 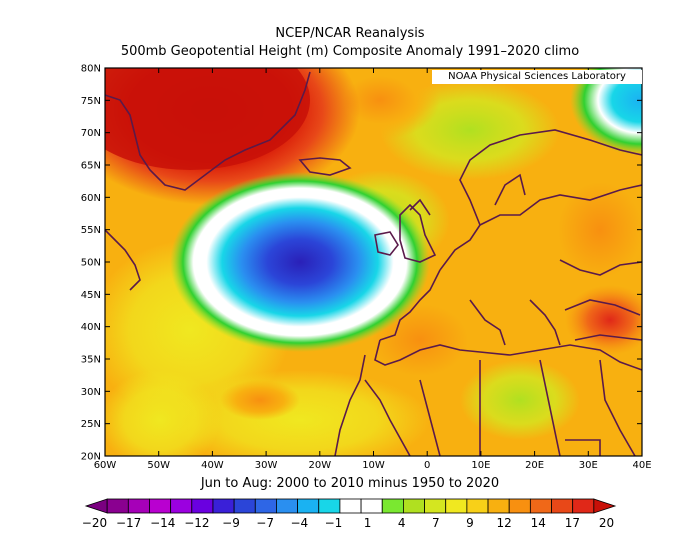 I want to click on colorbar-tick-label: 14, so click(x=538, y=523).